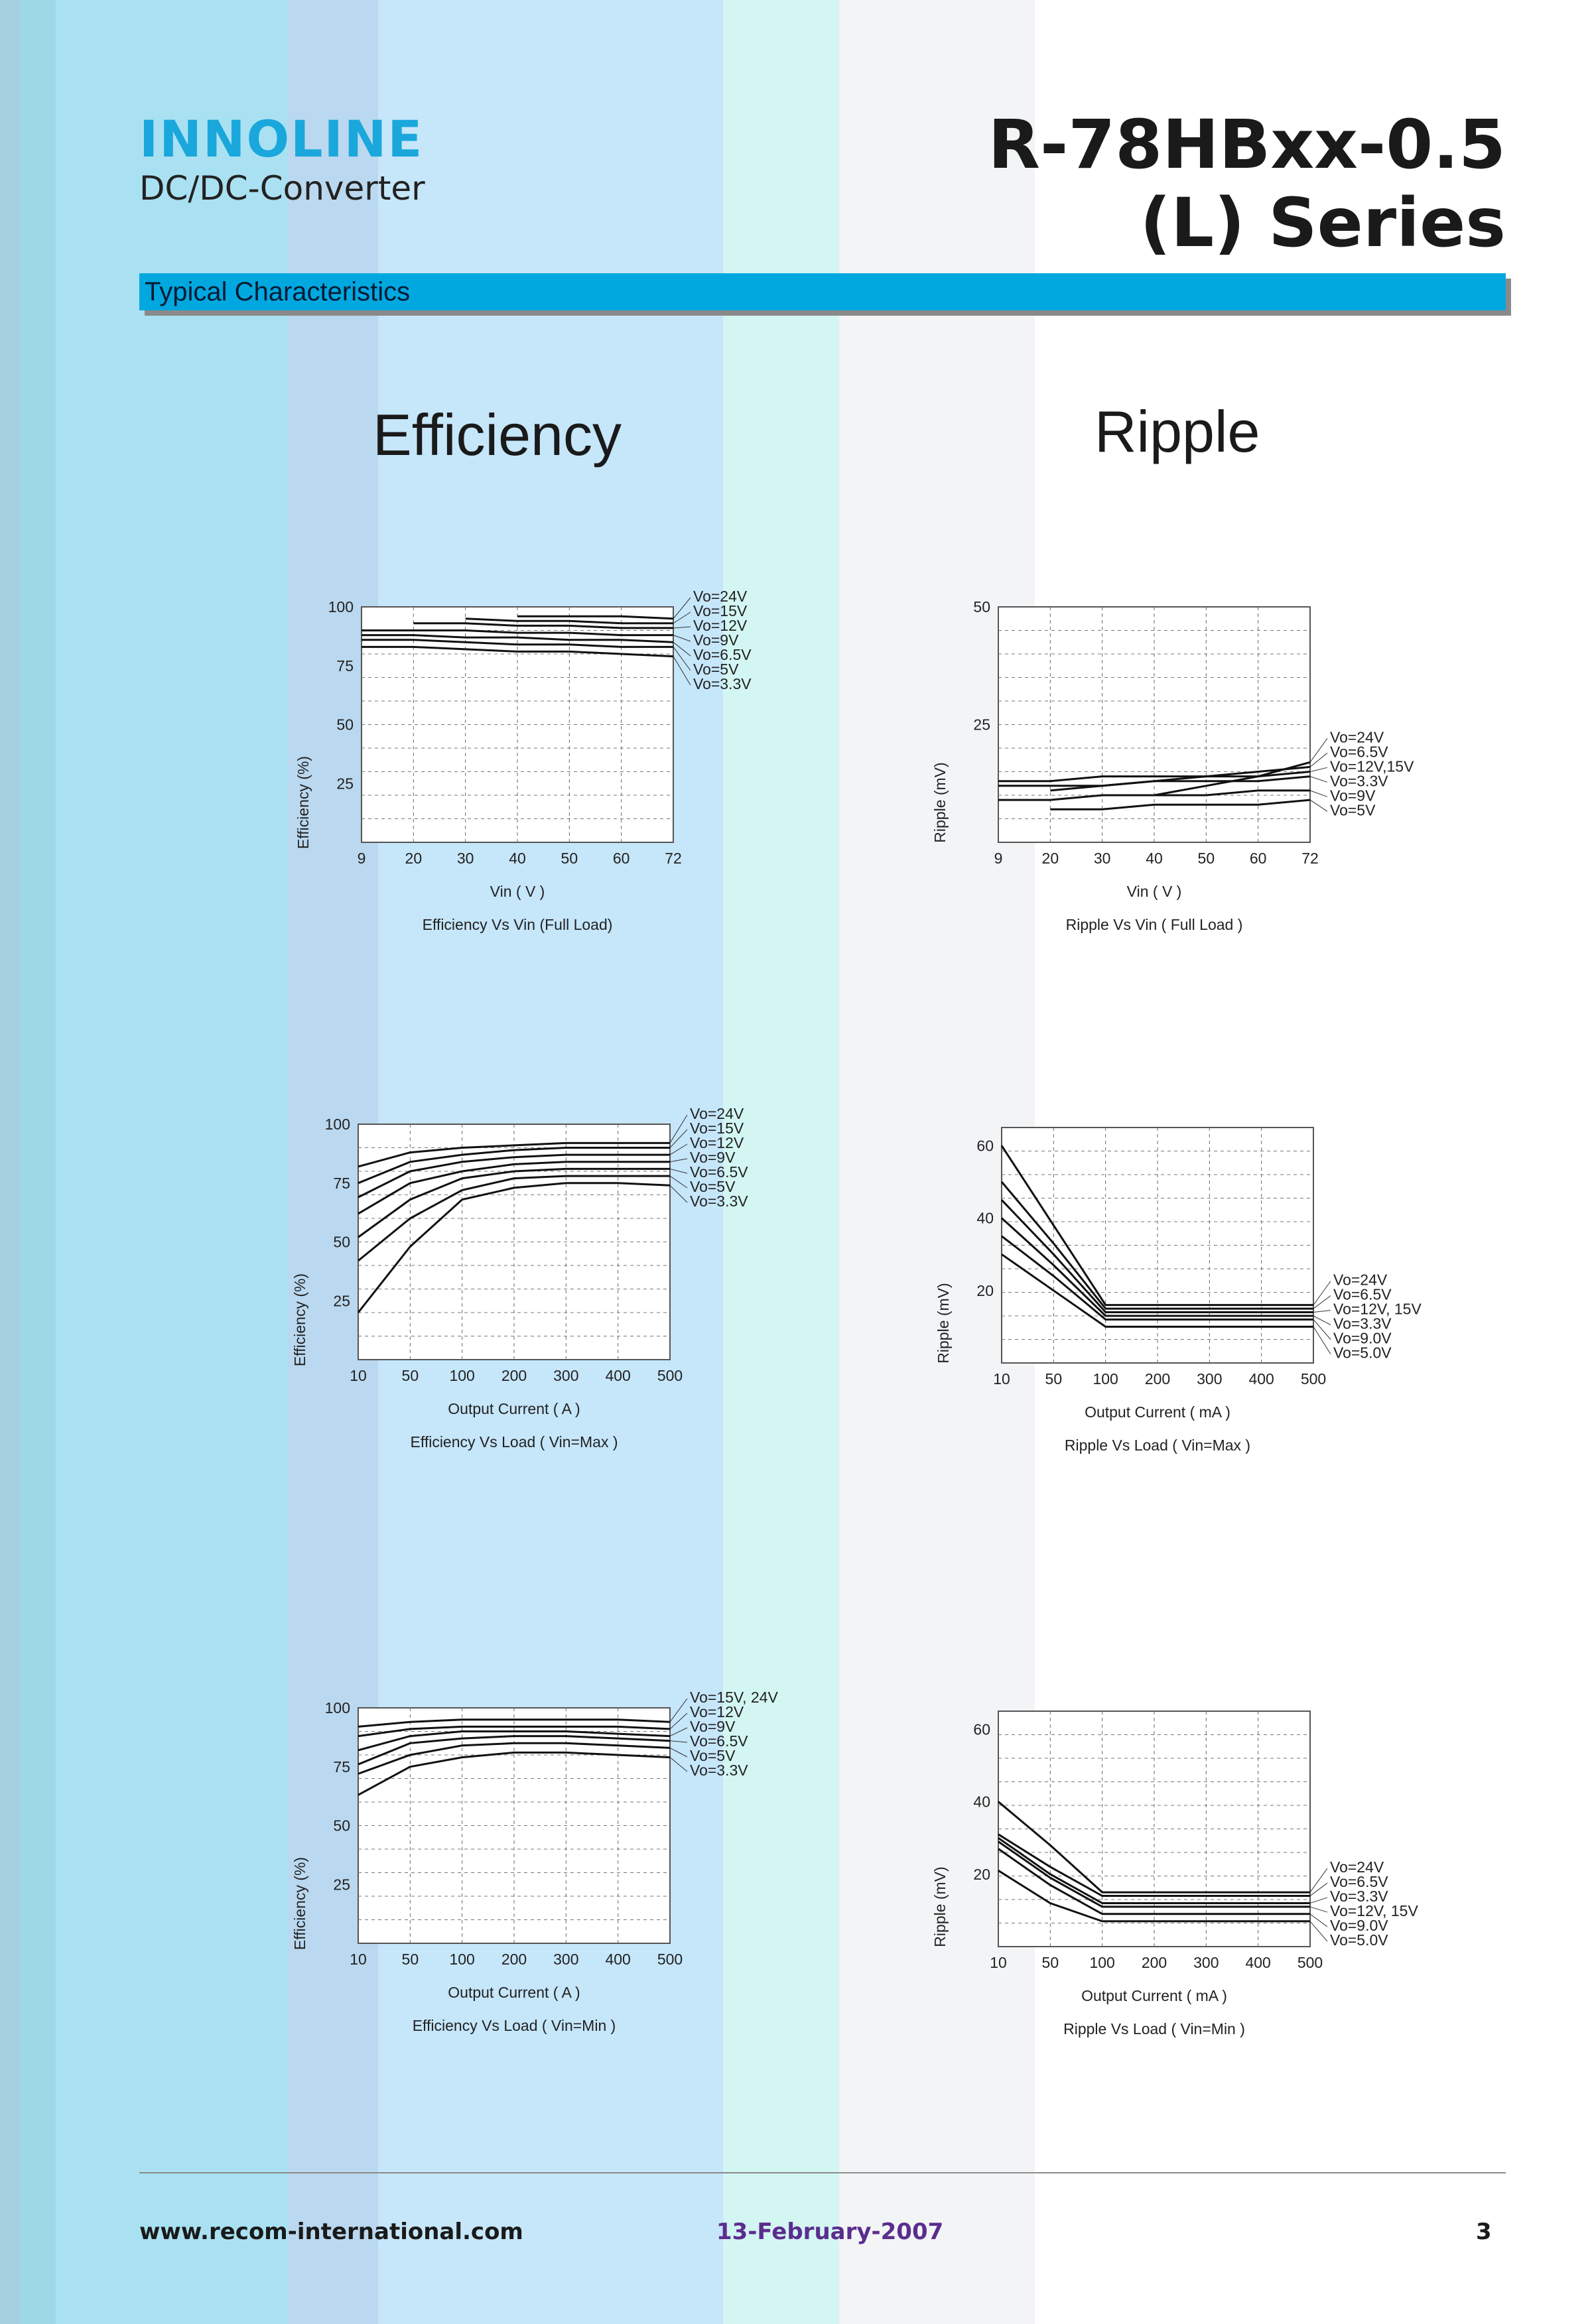 The height and width of the screenshot is (2324, 1592). I want to click on y-axis-label: Efficiency (%), so click(299, 1319).